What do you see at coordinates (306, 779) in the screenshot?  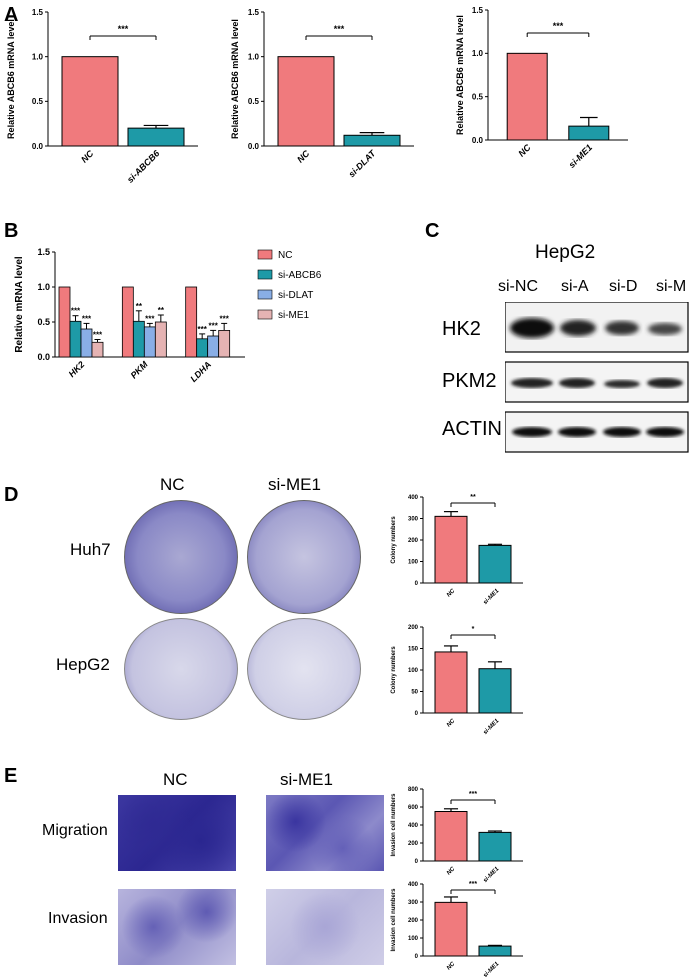 I see `transwell-col-si-me1: si-ME1` at bounding box center [306, 779].